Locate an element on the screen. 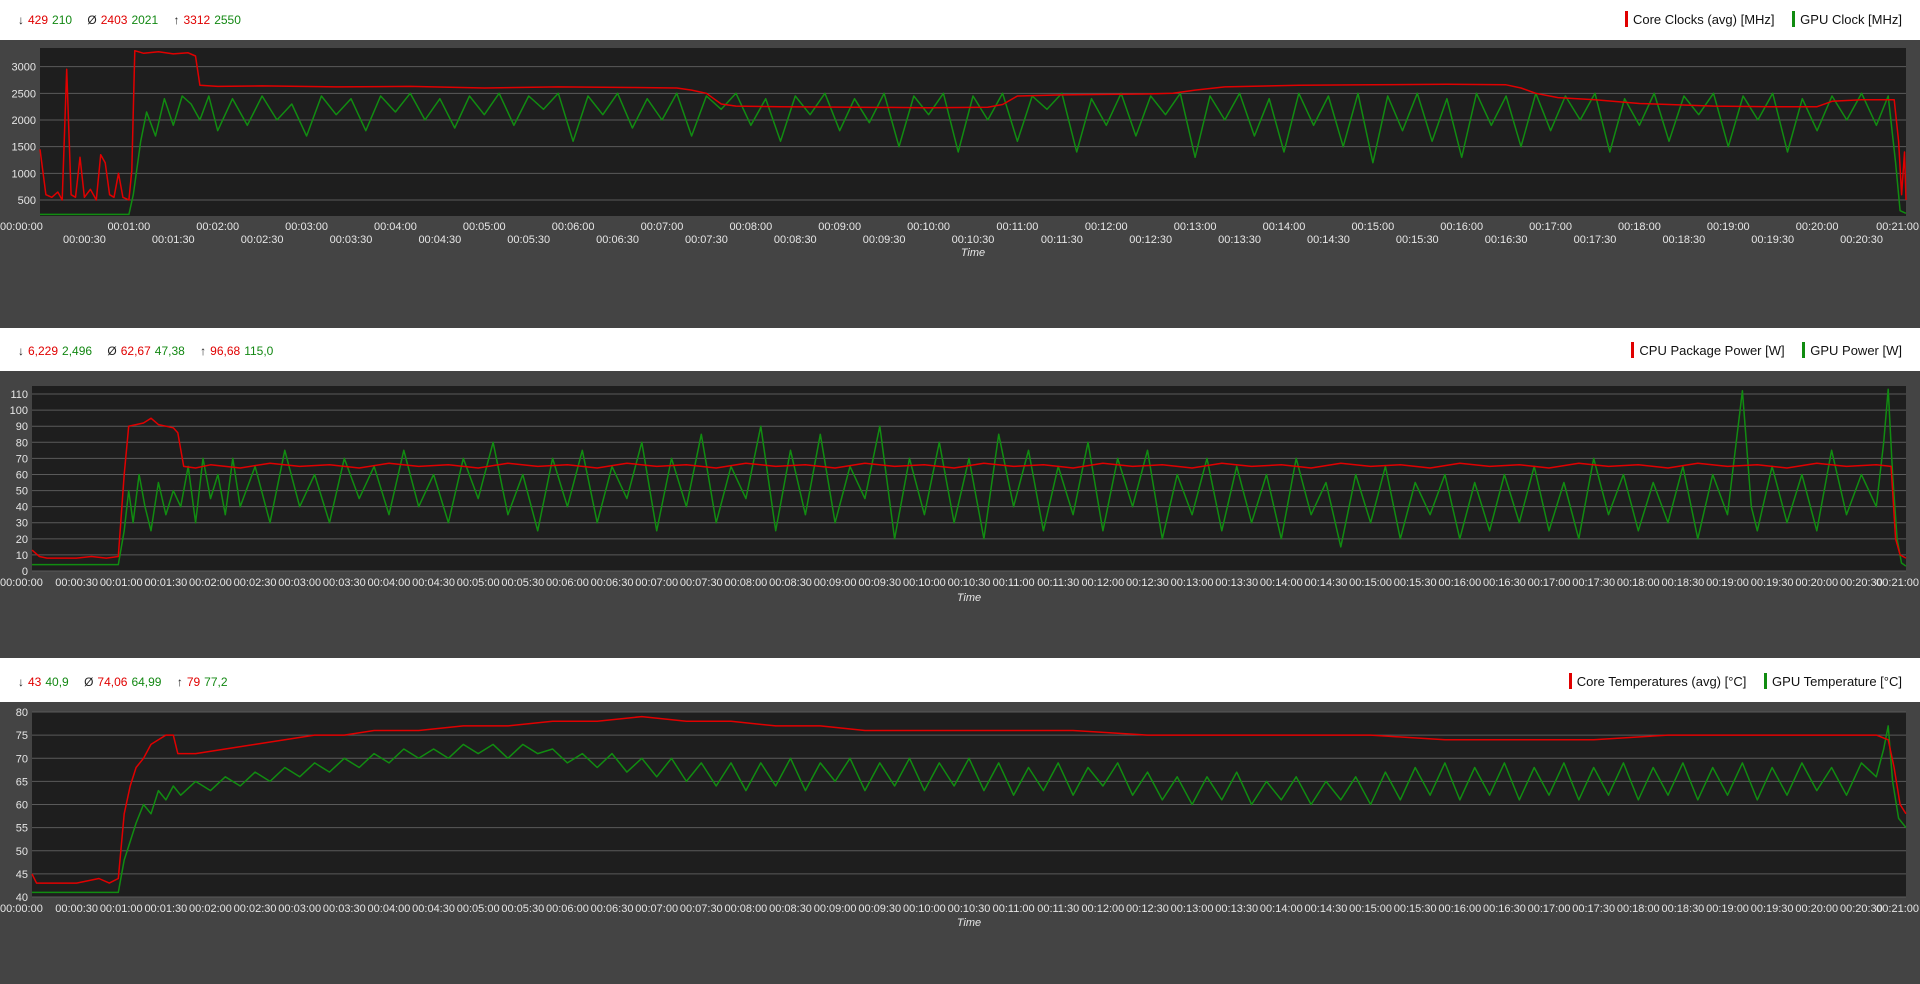 This screenshot has height=984, width=1920. x-tick-label: 00:05:00 is located at coordinates (478, 909).